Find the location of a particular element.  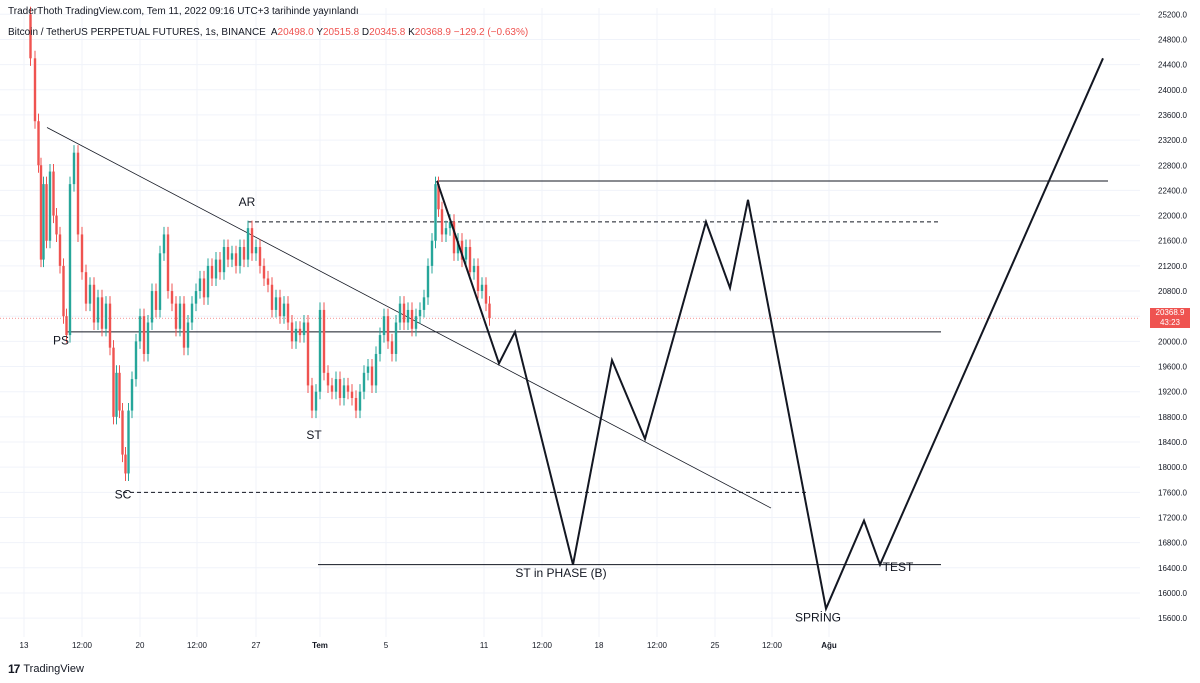

price-tick-label: 20800.0 is located at coordinates (1172, 291).